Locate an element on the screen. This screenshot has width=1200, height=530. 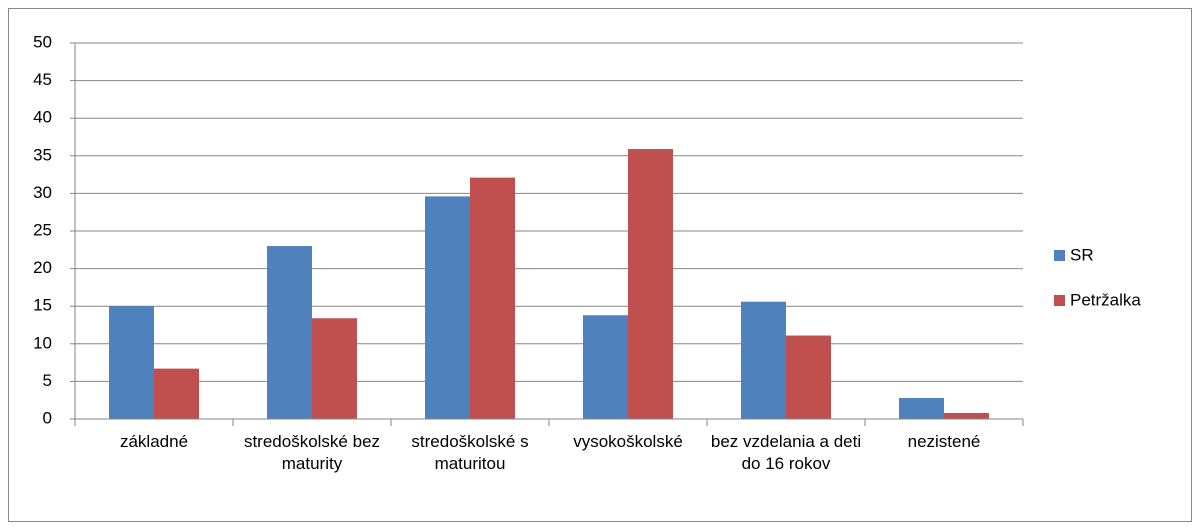
legend-label: SR is located at coordinates (1082, 254).